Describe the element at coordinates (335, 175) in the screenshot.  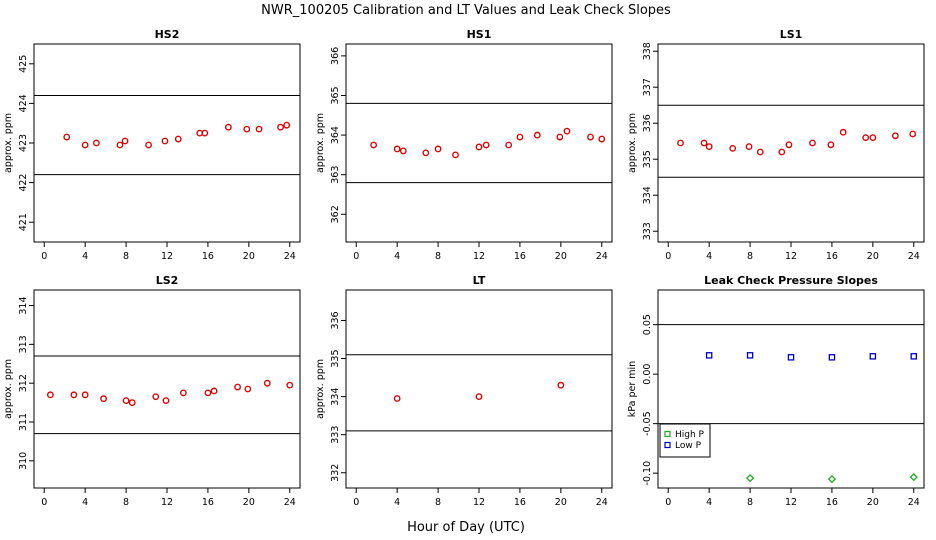
I see `y-tick-label: 363` at that location.